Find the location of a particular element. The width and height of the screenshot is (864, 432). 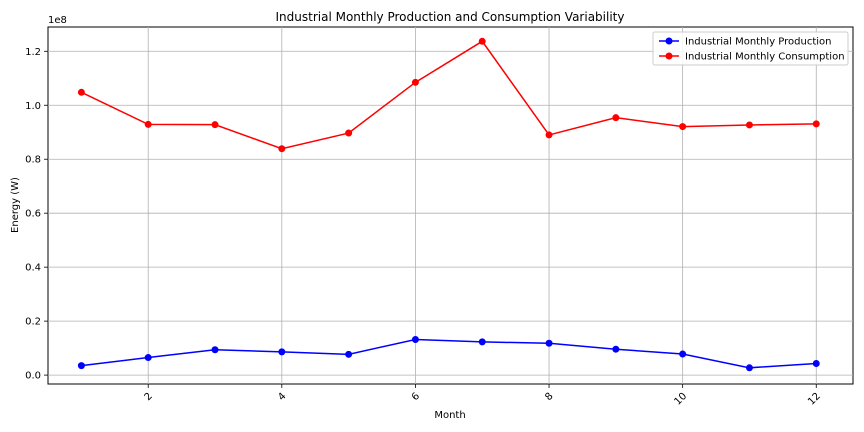

x-tick-label: 4 is located at coordinates (282, 397).